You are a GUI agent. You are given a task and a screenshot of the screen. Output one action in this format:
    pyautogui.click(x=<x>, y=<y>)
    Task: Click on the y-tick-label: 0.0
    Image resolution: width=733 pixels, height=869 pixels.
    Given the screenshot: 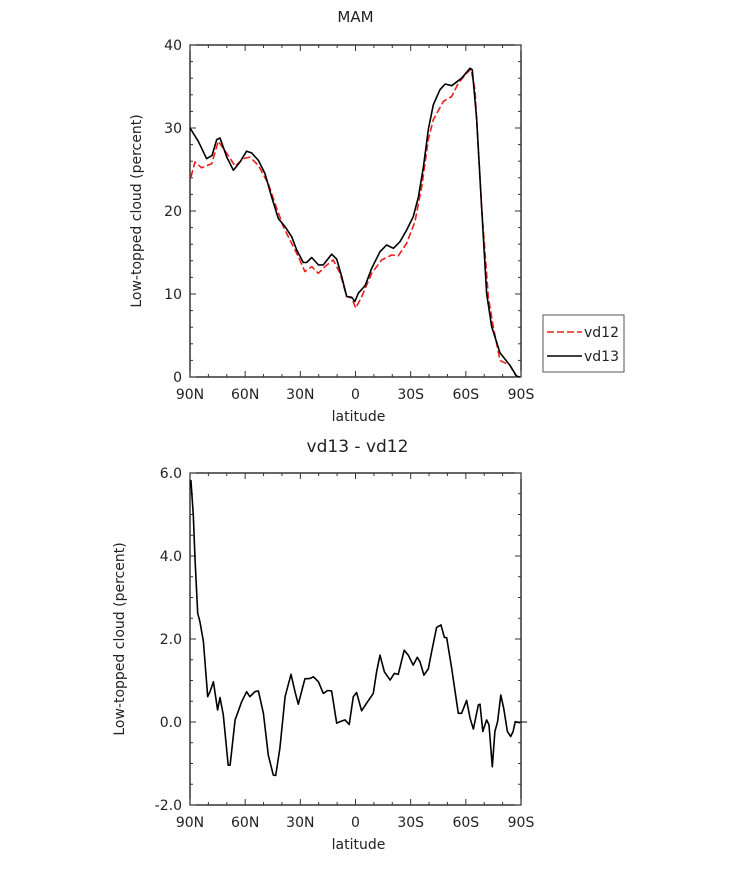 What is the action you would take?
    pyautogui.click(x=171, y=723)
    